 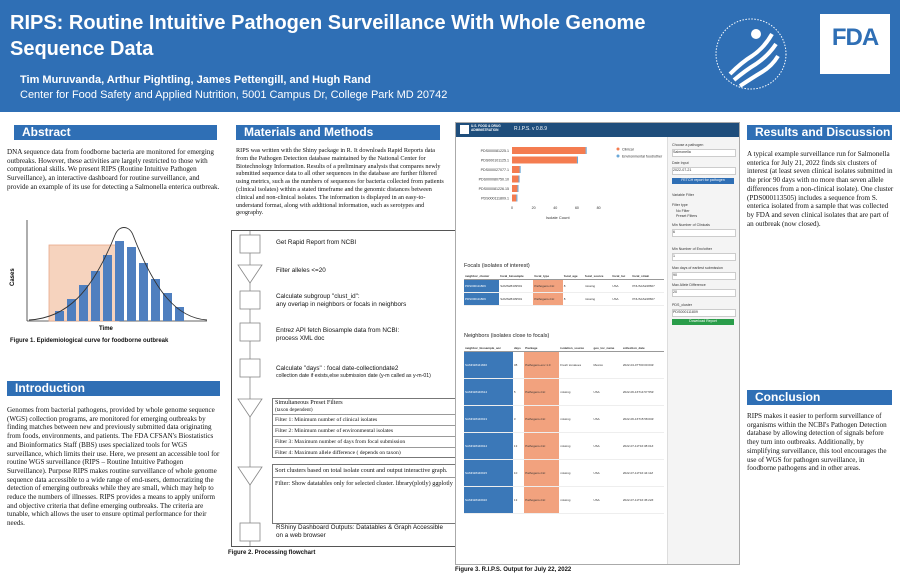 What do you see at coordinates (482, 276) in the screenshot?
I see `table-header-cell: neighbor_cluster` at bounding box center [482, 276].